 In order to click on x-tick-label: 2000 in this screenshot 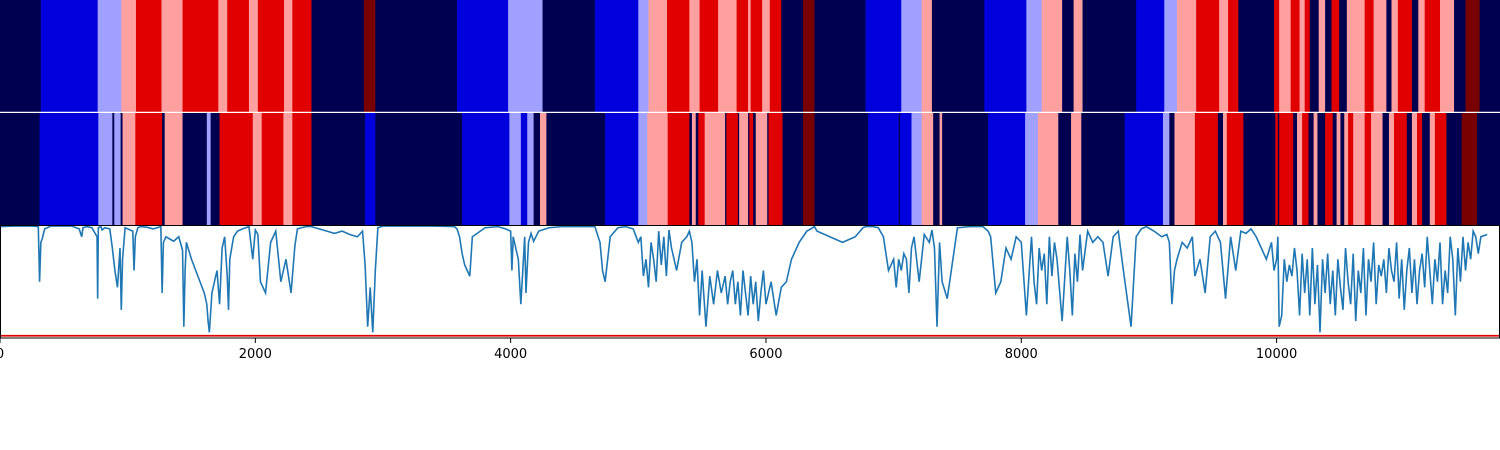, I will do `click(255, 354)`.